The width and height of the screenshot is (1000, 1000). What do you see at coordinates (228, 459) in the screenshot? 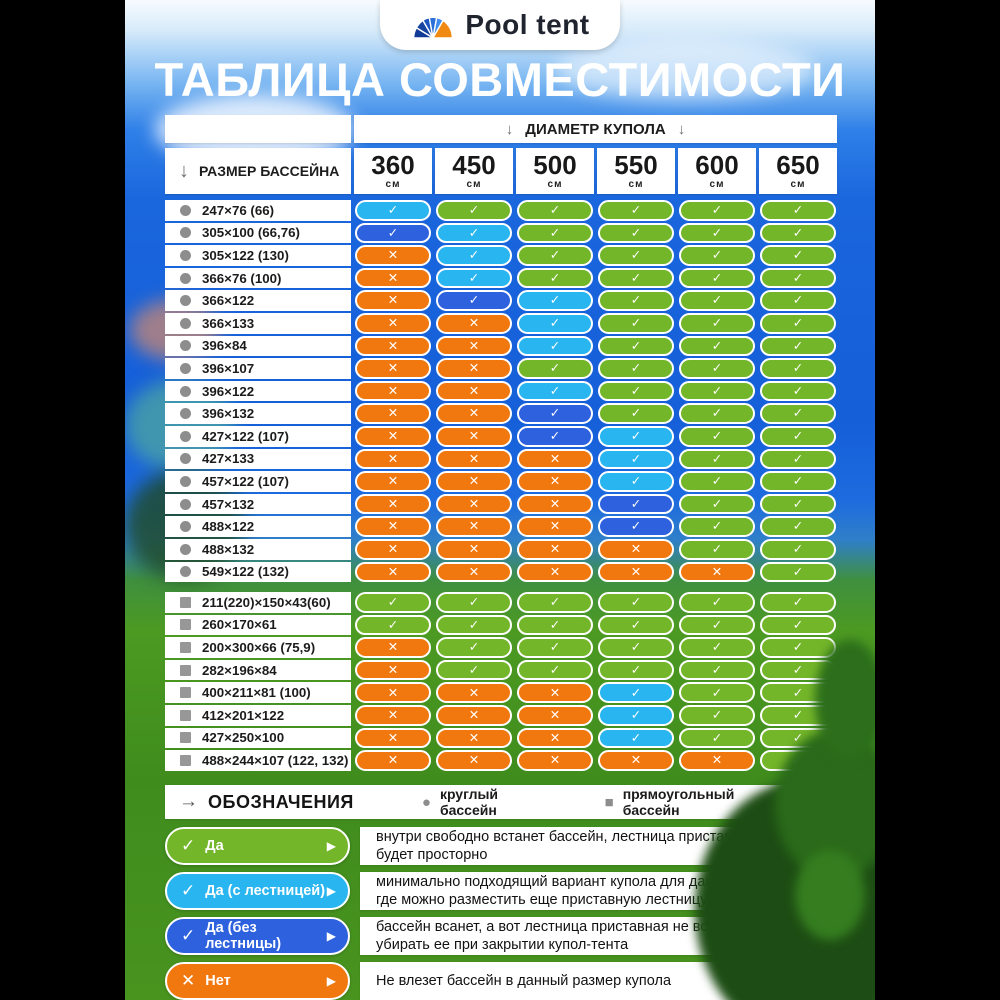
I see `pool-size-text: 427×133` at bounding box center [228, 459].